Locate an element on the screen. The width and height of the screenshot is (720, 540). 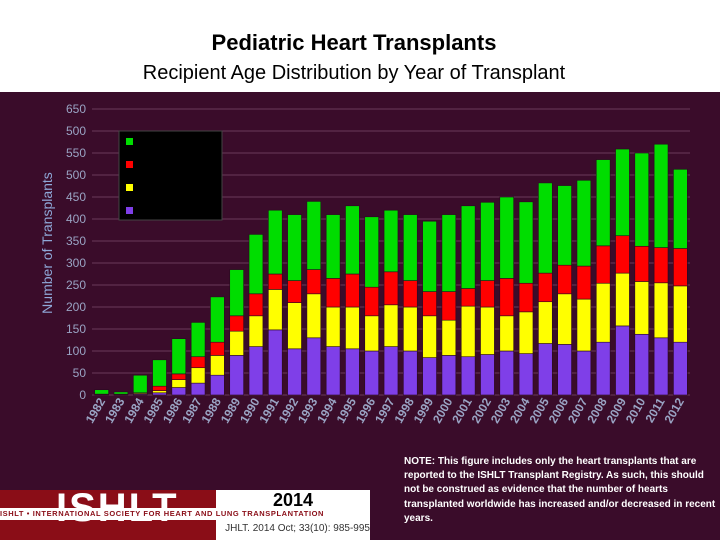
y-axis: 0 50 100 150 200 250 300 350 400 450 500 550 500 650 is located at coordinates (76, 252).